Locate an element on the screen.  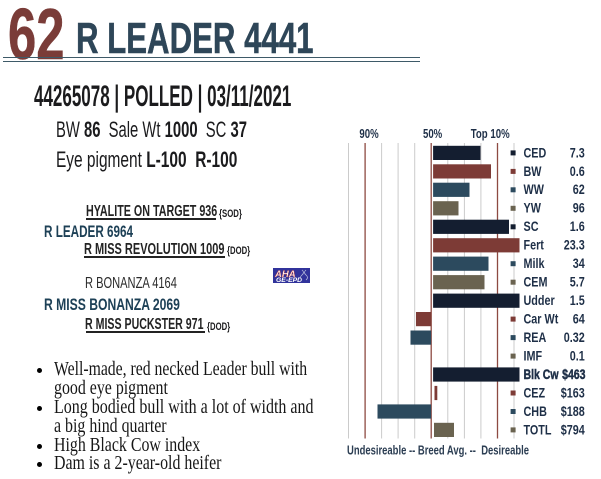
svg-text: 0.32 is located at coordinates (574, 337).